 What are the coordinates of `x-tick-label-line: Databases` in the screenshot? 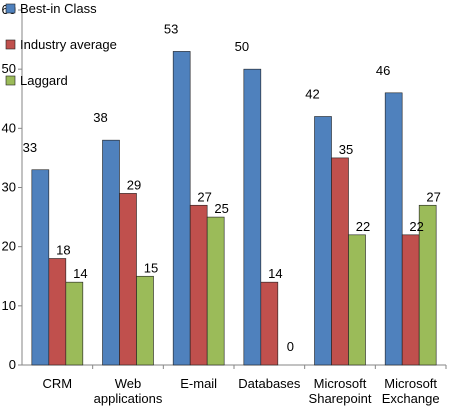 It's located at (269, 383).